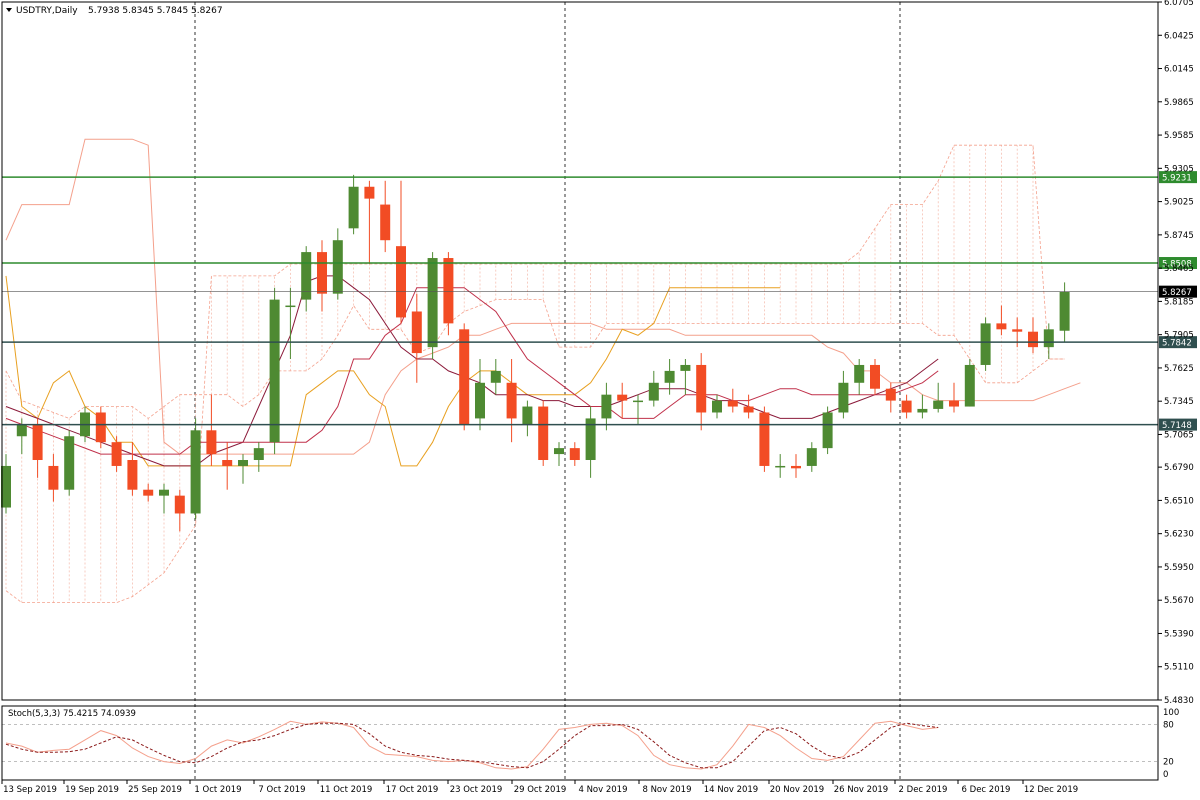  I want to click on price-tick-label: 5.6230, so click(1179, 535).